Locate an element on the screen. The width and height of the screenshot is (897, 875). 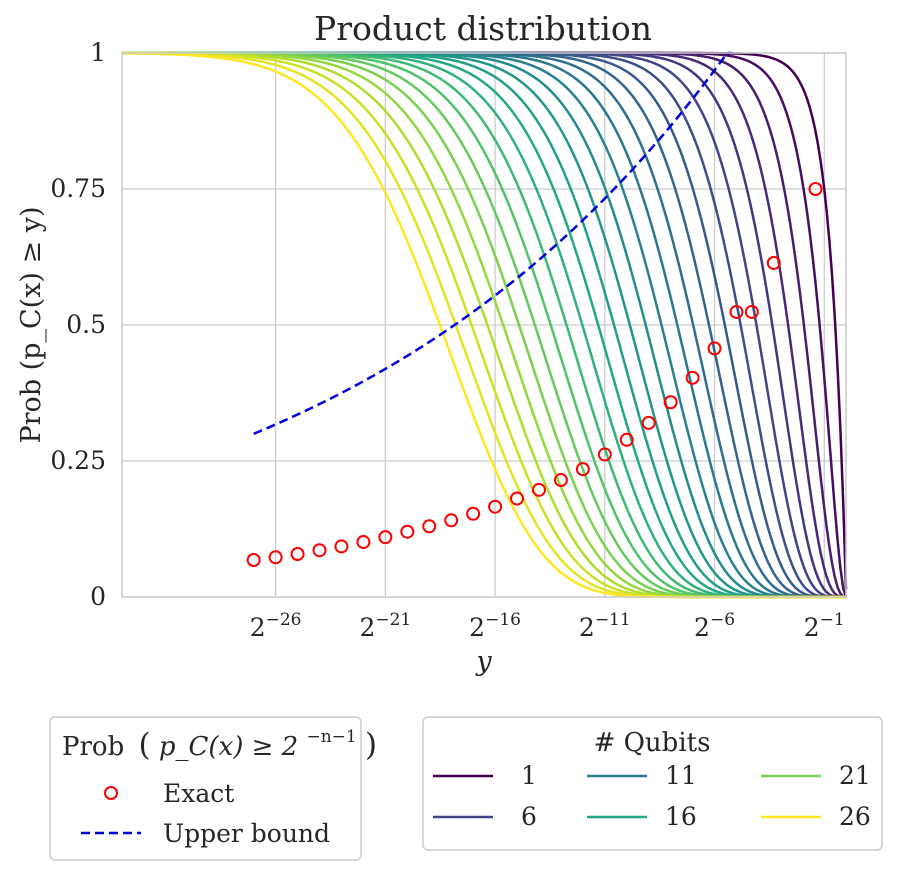
x-tick-base-0: 2 is located at coordinates (258, 627).